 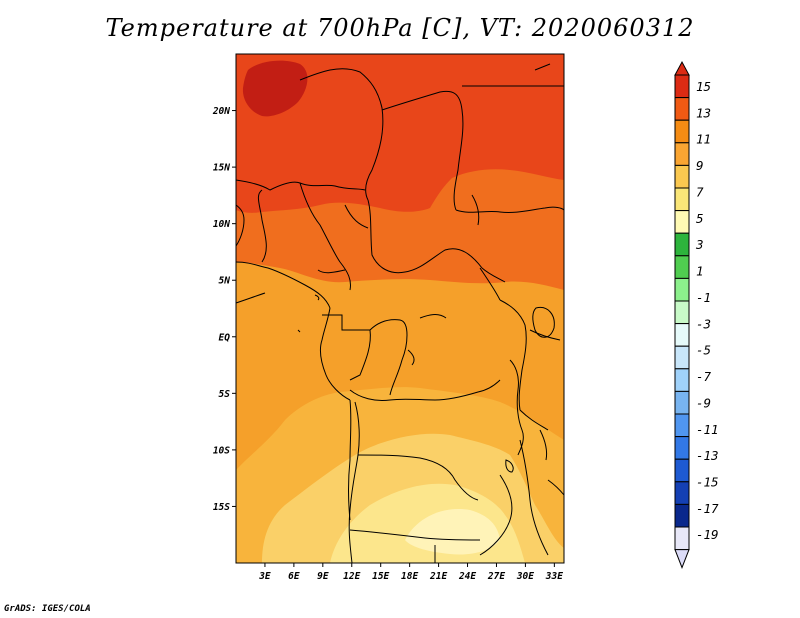 I want to click on colorbar-label: -15, so click(x=707, y=482).